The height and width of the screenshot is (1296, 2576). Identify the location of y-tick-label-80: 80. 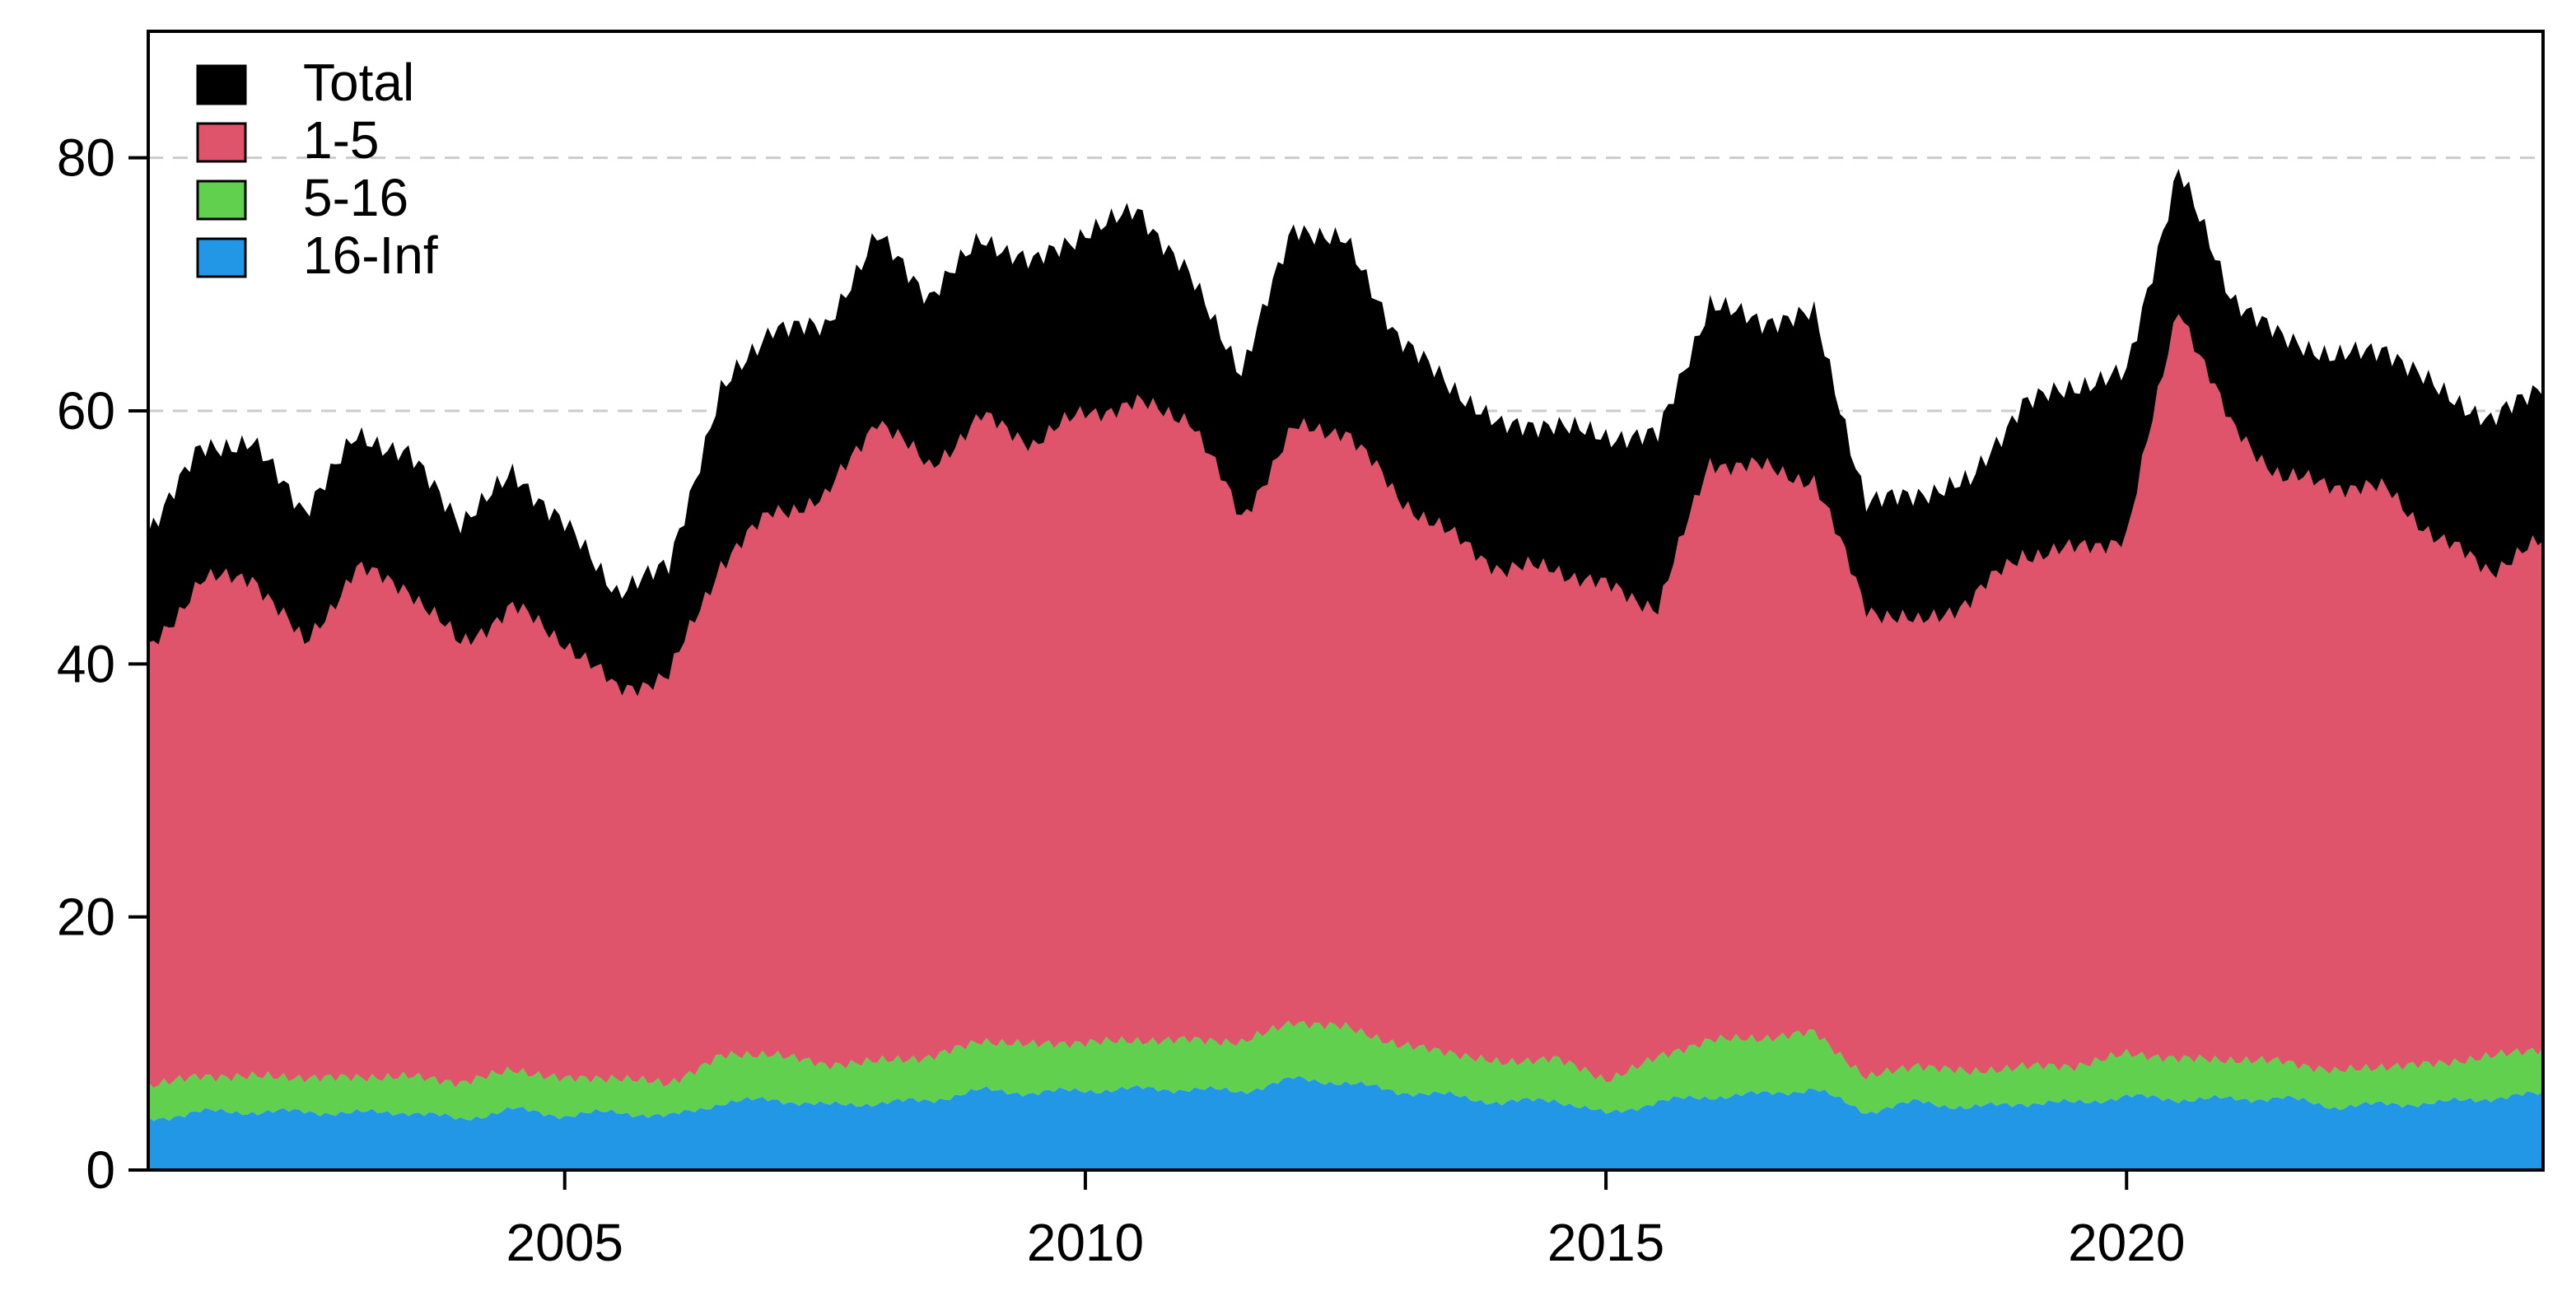
(86, 158).